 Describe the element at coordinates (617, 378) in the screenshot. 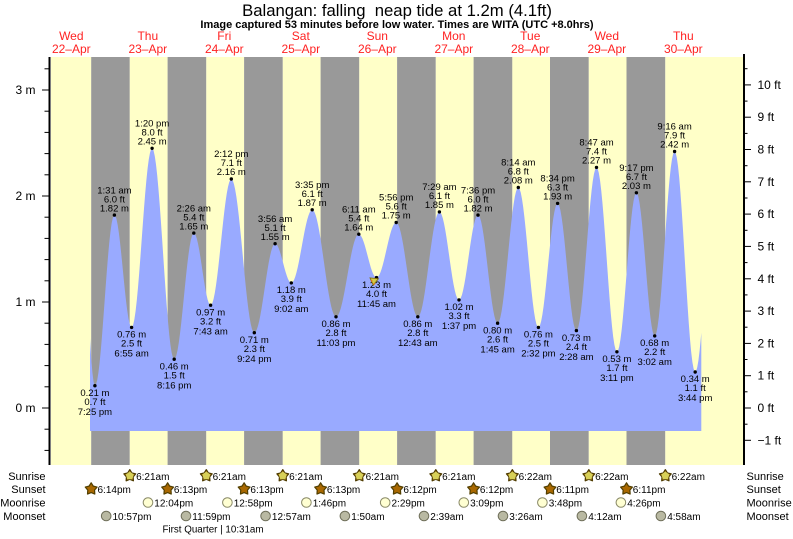

I see `svg-text: 3:11 pm` at that location.